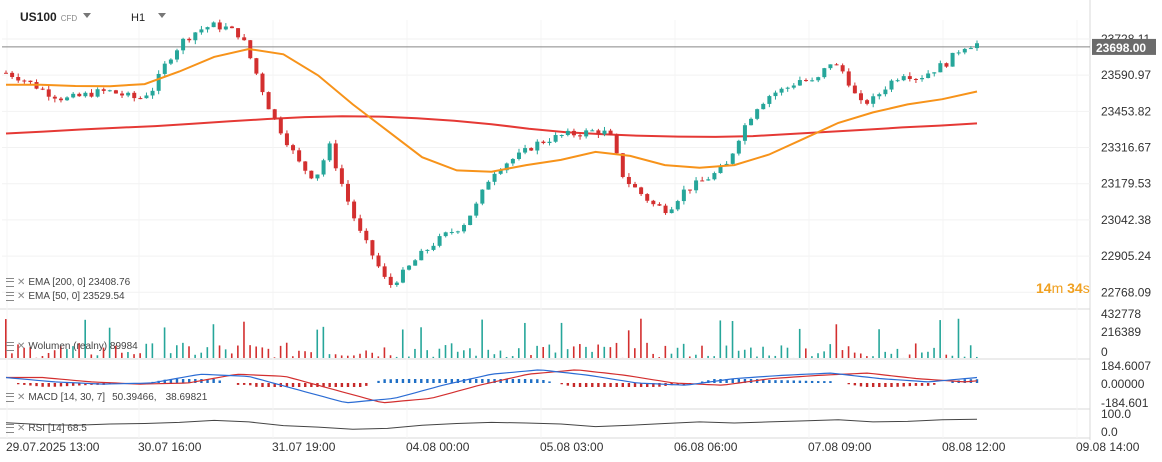 The height and width of the screenshot is (462, 1162). I want to click on interval-dropdown-icon, so click(162, 15).